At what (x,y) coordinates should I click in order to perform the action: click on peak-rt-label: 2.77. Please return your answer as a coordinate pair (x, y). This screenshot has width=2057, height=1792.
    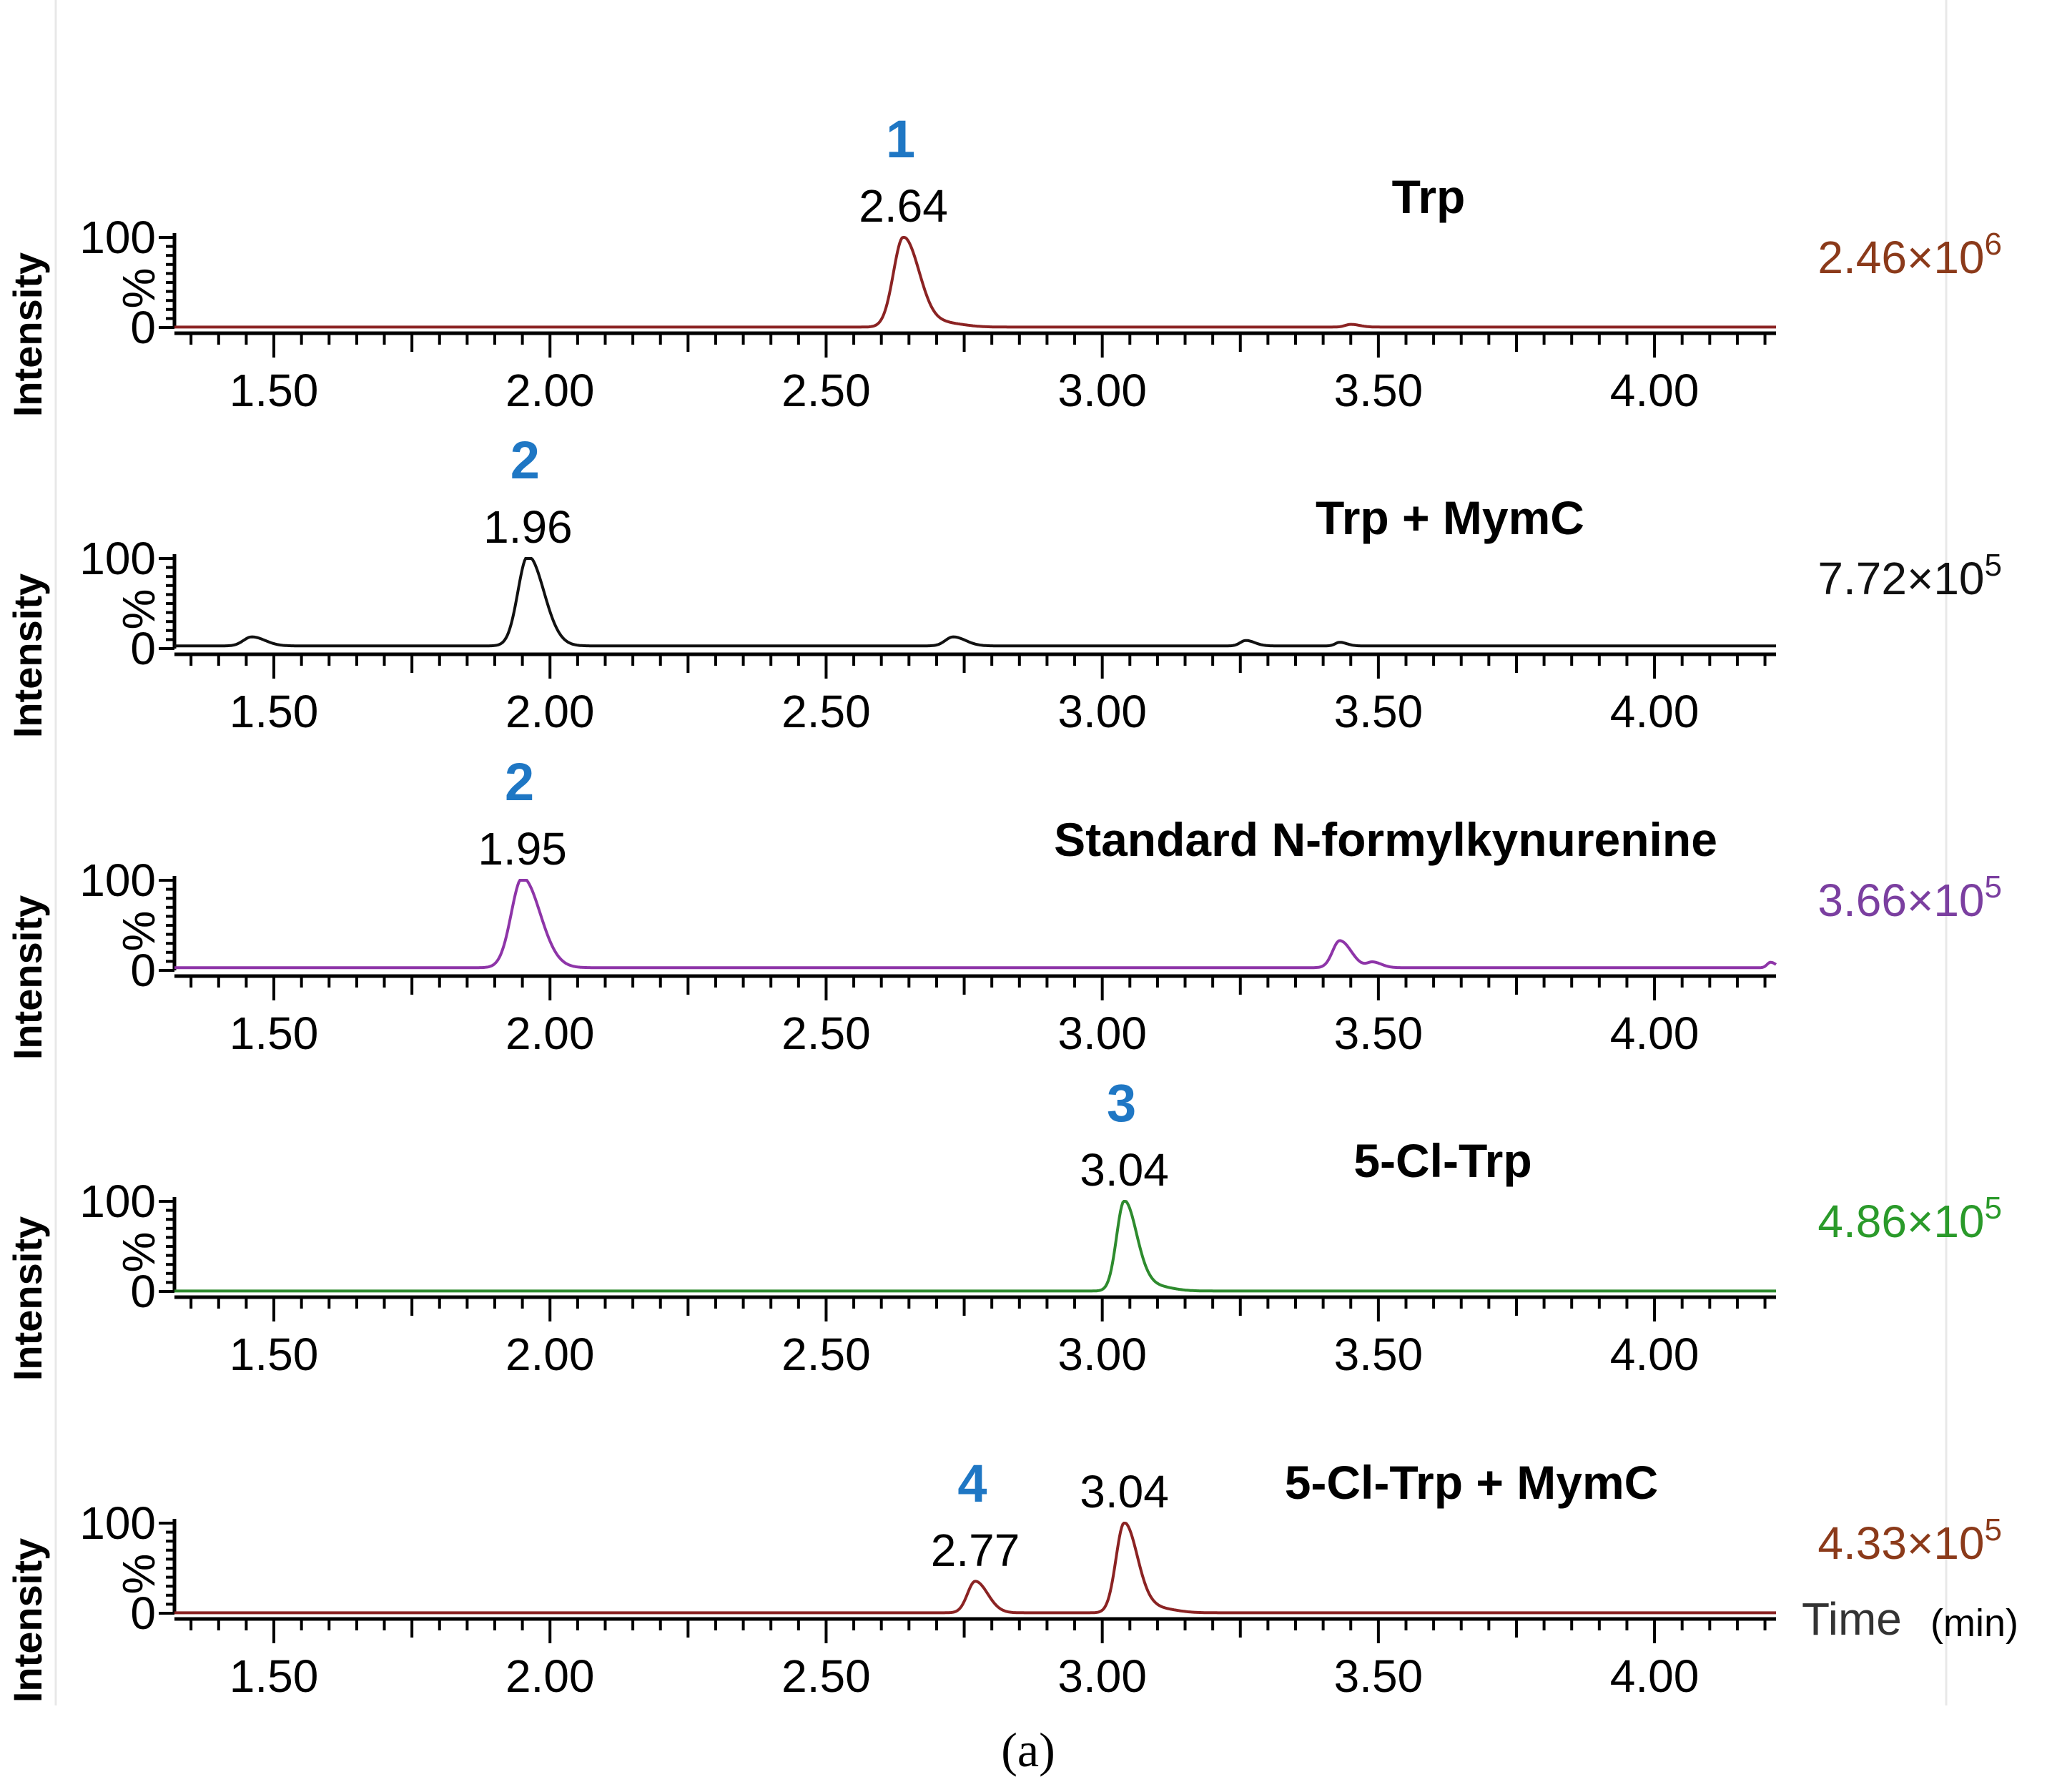
    Looking at the image, I should click on (975, 1550).